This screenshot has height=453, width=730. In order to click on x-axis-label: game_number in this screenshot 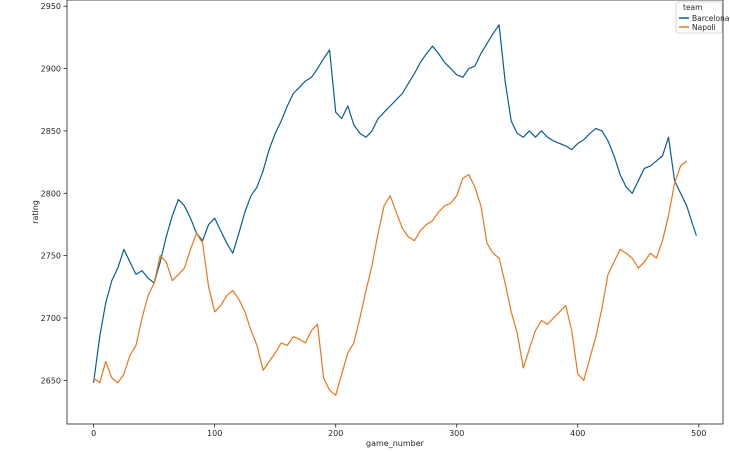, I will do `click(395, 443)`.